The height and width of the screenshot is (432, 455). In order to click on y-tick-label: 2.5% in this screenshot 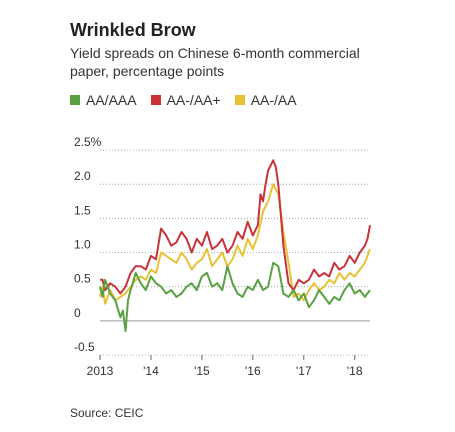, I will do `click(88, 142)`.